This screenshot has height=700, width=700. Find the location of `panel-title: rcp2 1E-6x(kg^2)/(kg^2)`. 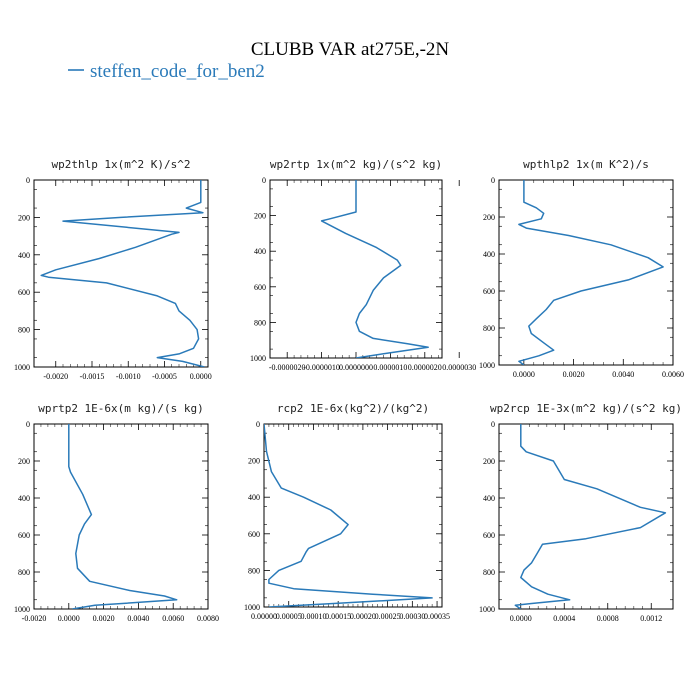

panel-title: rcp2 1E-6x(kg^2)/(kg^2) is located at coordinates (353, 408).